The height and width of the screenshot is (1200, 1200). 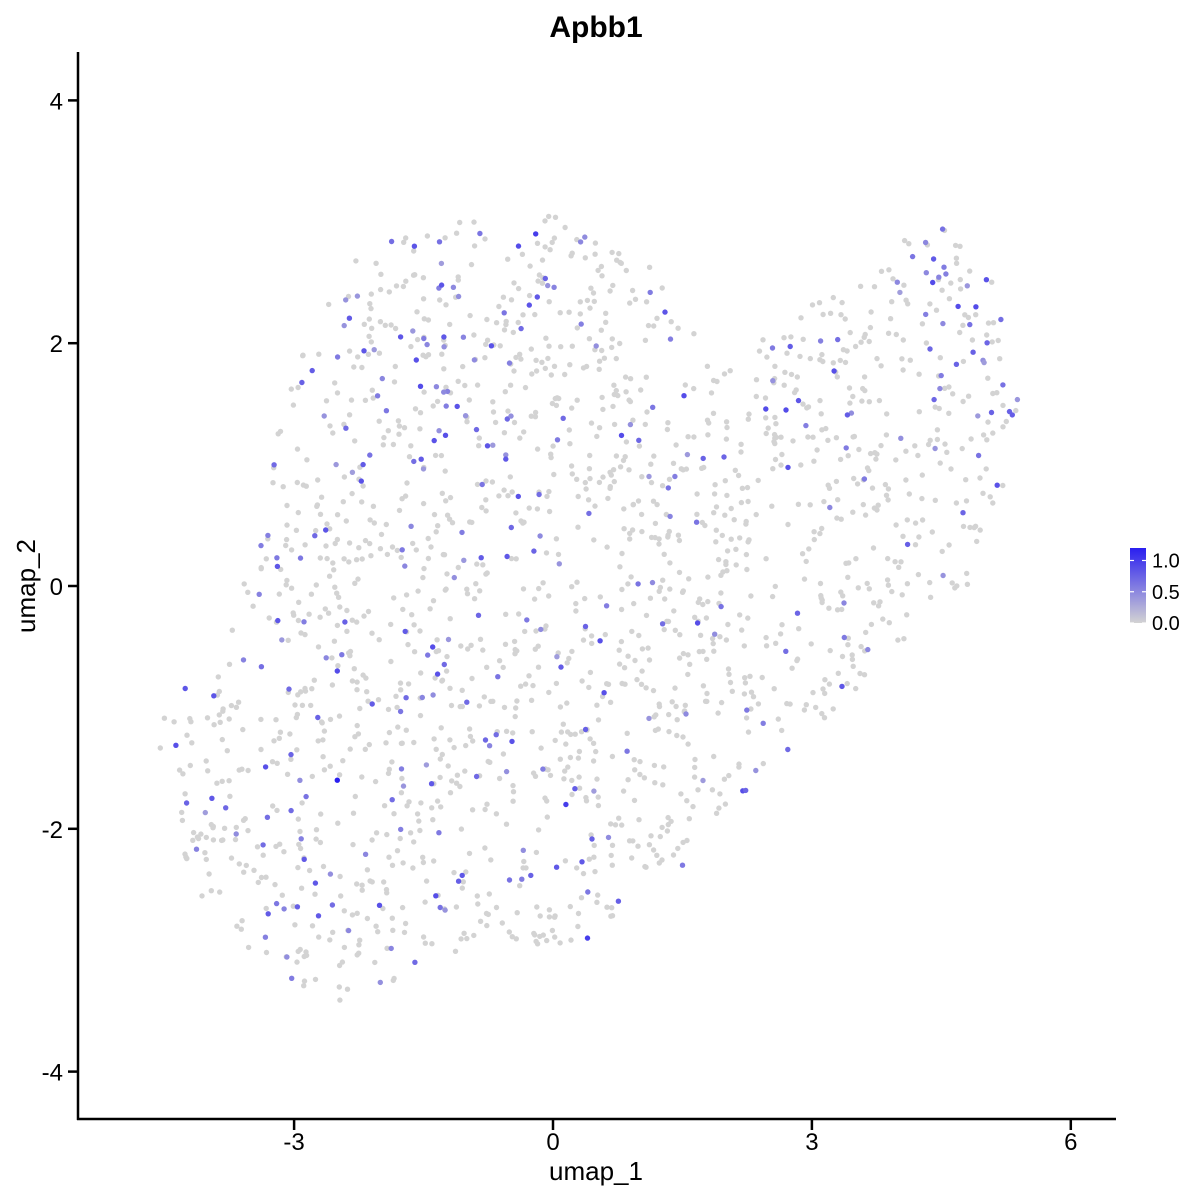 What do you see at coordinates (596, 1171) in the screenshot?
I see `x-axis-title: umap_1` at bounding box center [596, 1171].